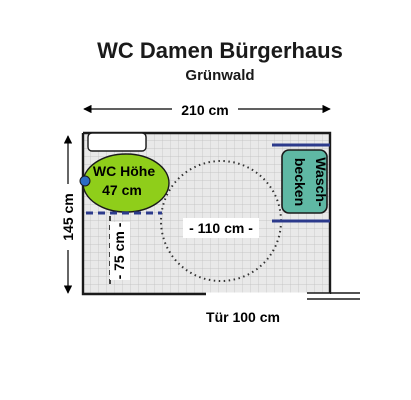 The width and height of the screenshot is (411, 400). What do you see at coordinates (122, 190) in the screenshot?
I see `wc-height-value: 47 cm` at bounding box center [122, 190].